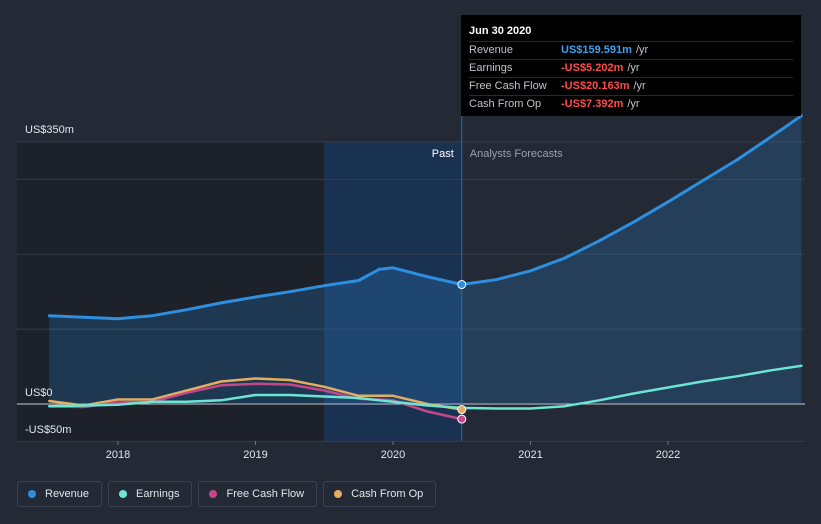 This screenshot has height=524, width=821. I want to click on legend-item-cash-from-op: Cash From Op, so click(380, 494).